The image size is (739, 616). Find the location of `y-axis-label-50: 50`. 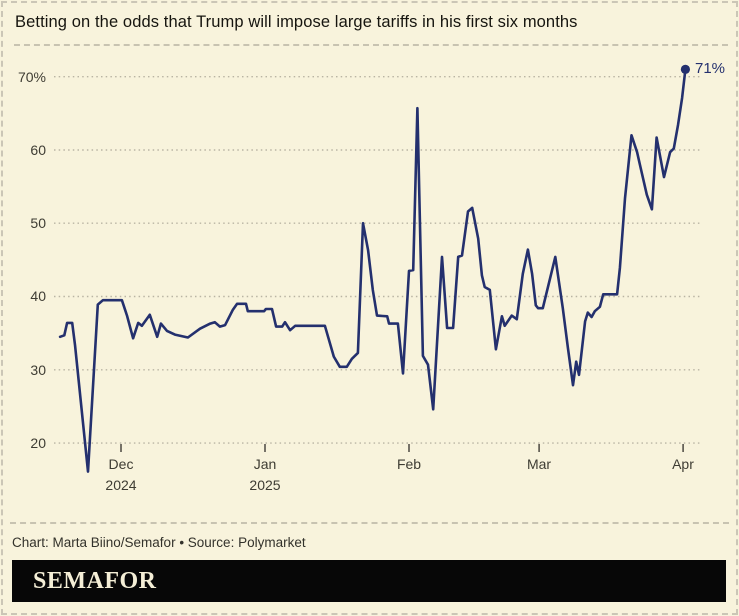

y-axis-label-50: 50 is located at coordinates (38, 223).